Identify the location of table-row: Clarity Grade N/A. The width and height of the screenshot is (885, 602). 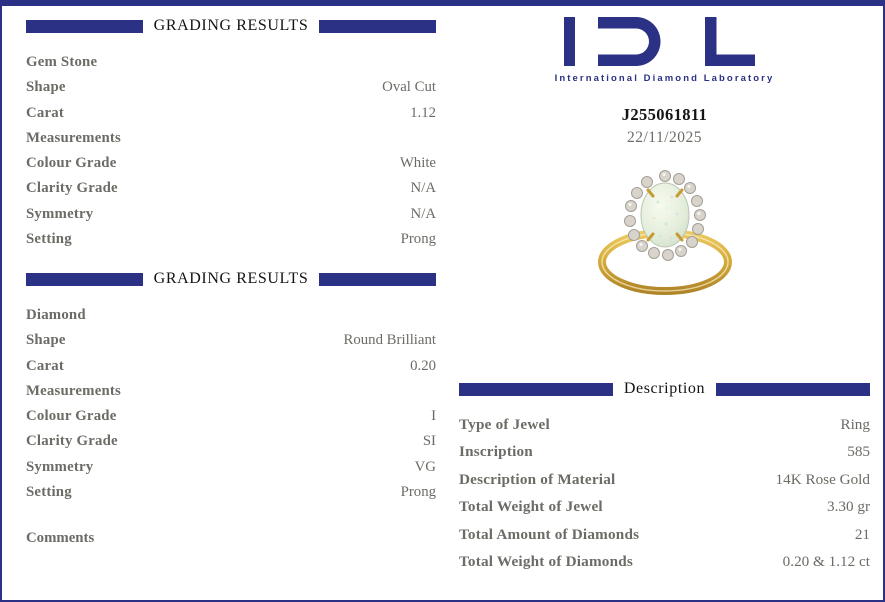
(231, 192).